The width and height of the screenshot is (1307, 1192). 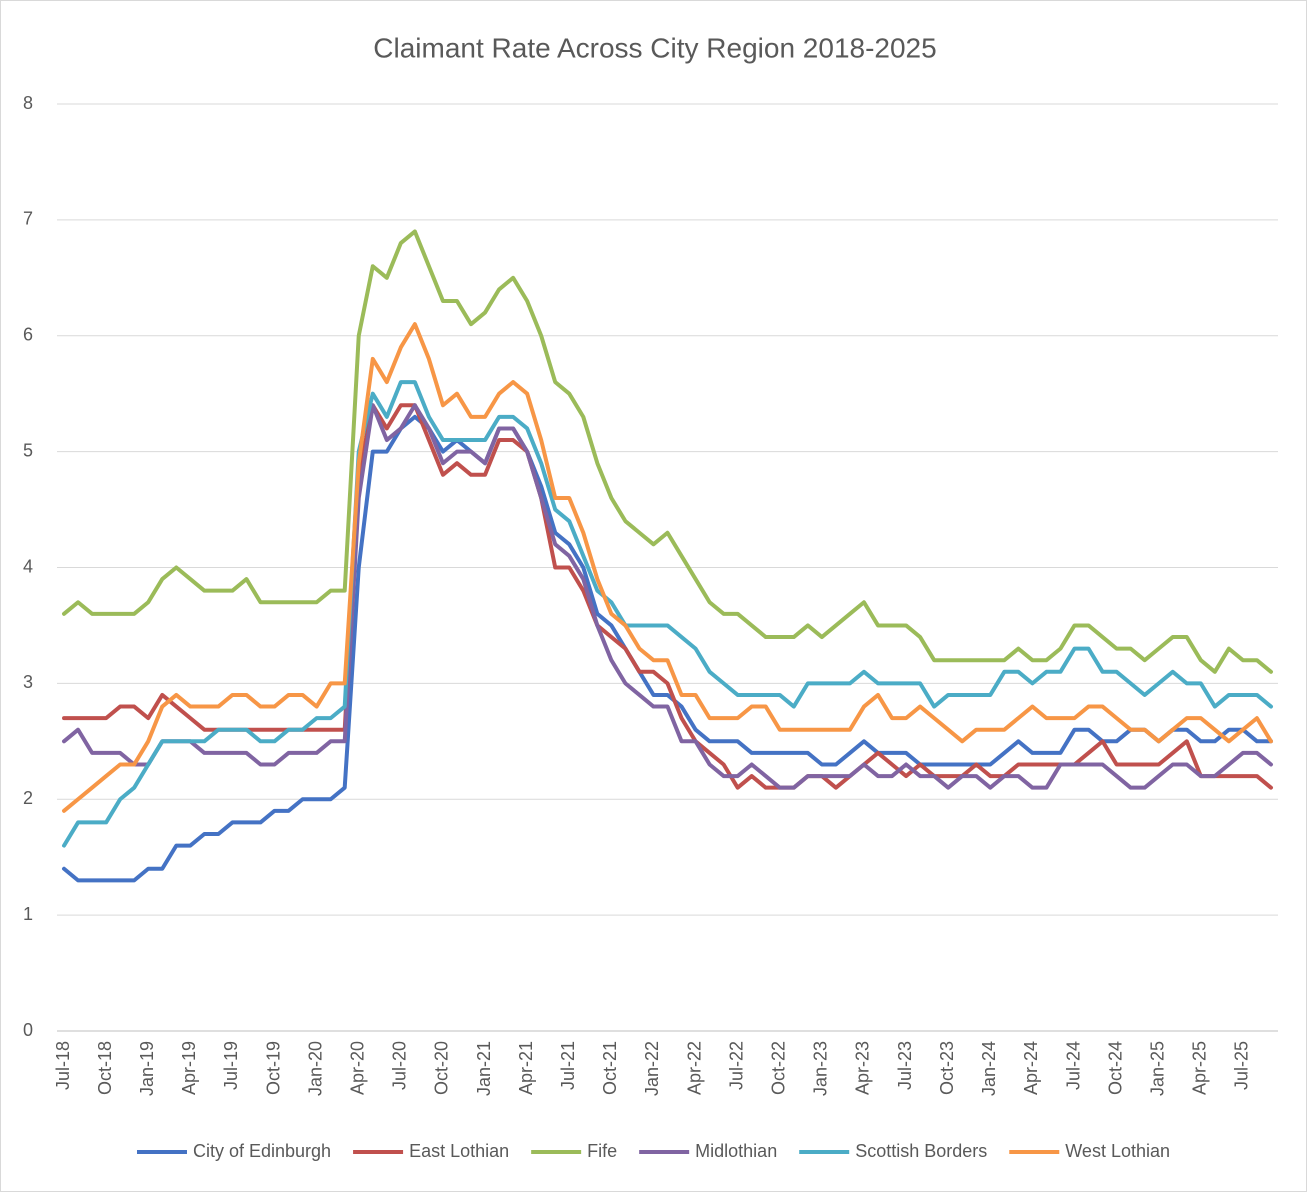 I want to click on x-tick-label: Jan-21, so click(x=484, y=1068).